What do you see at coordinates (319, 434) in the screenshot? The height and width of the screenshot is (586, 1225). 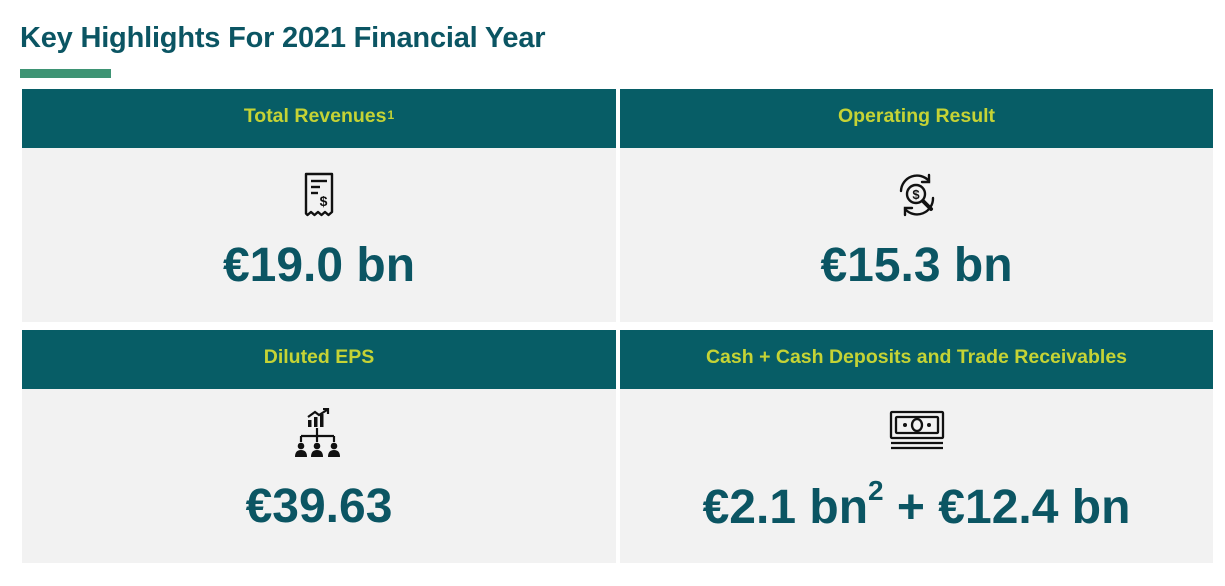 I see `growth-org-chart-icon` at bounding box center [319, 434].